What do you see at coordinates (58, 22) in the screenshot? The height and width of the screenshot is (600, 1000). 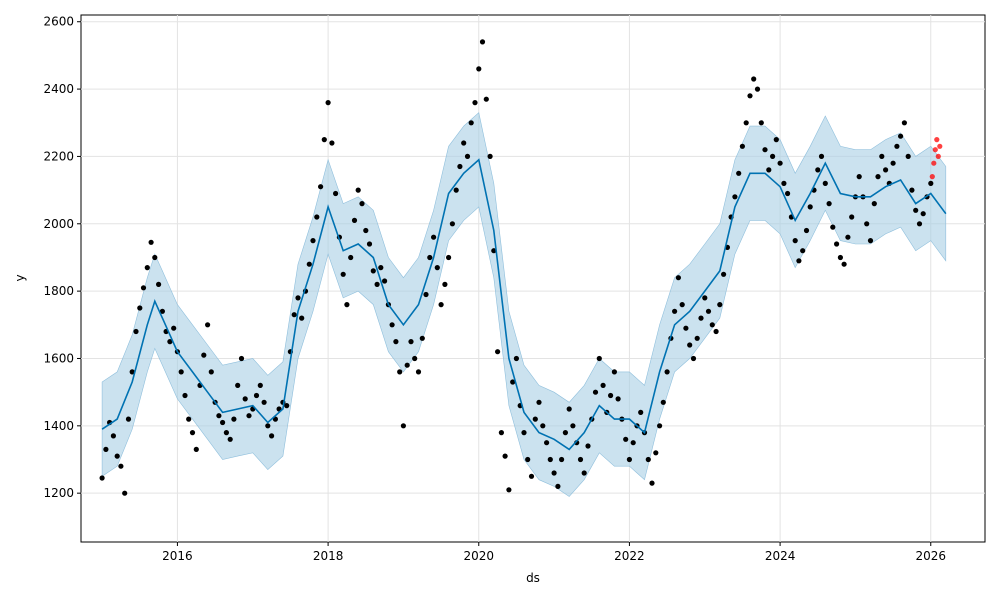 I see `y-tick-label: 2600` at bounding box center [58, 22].